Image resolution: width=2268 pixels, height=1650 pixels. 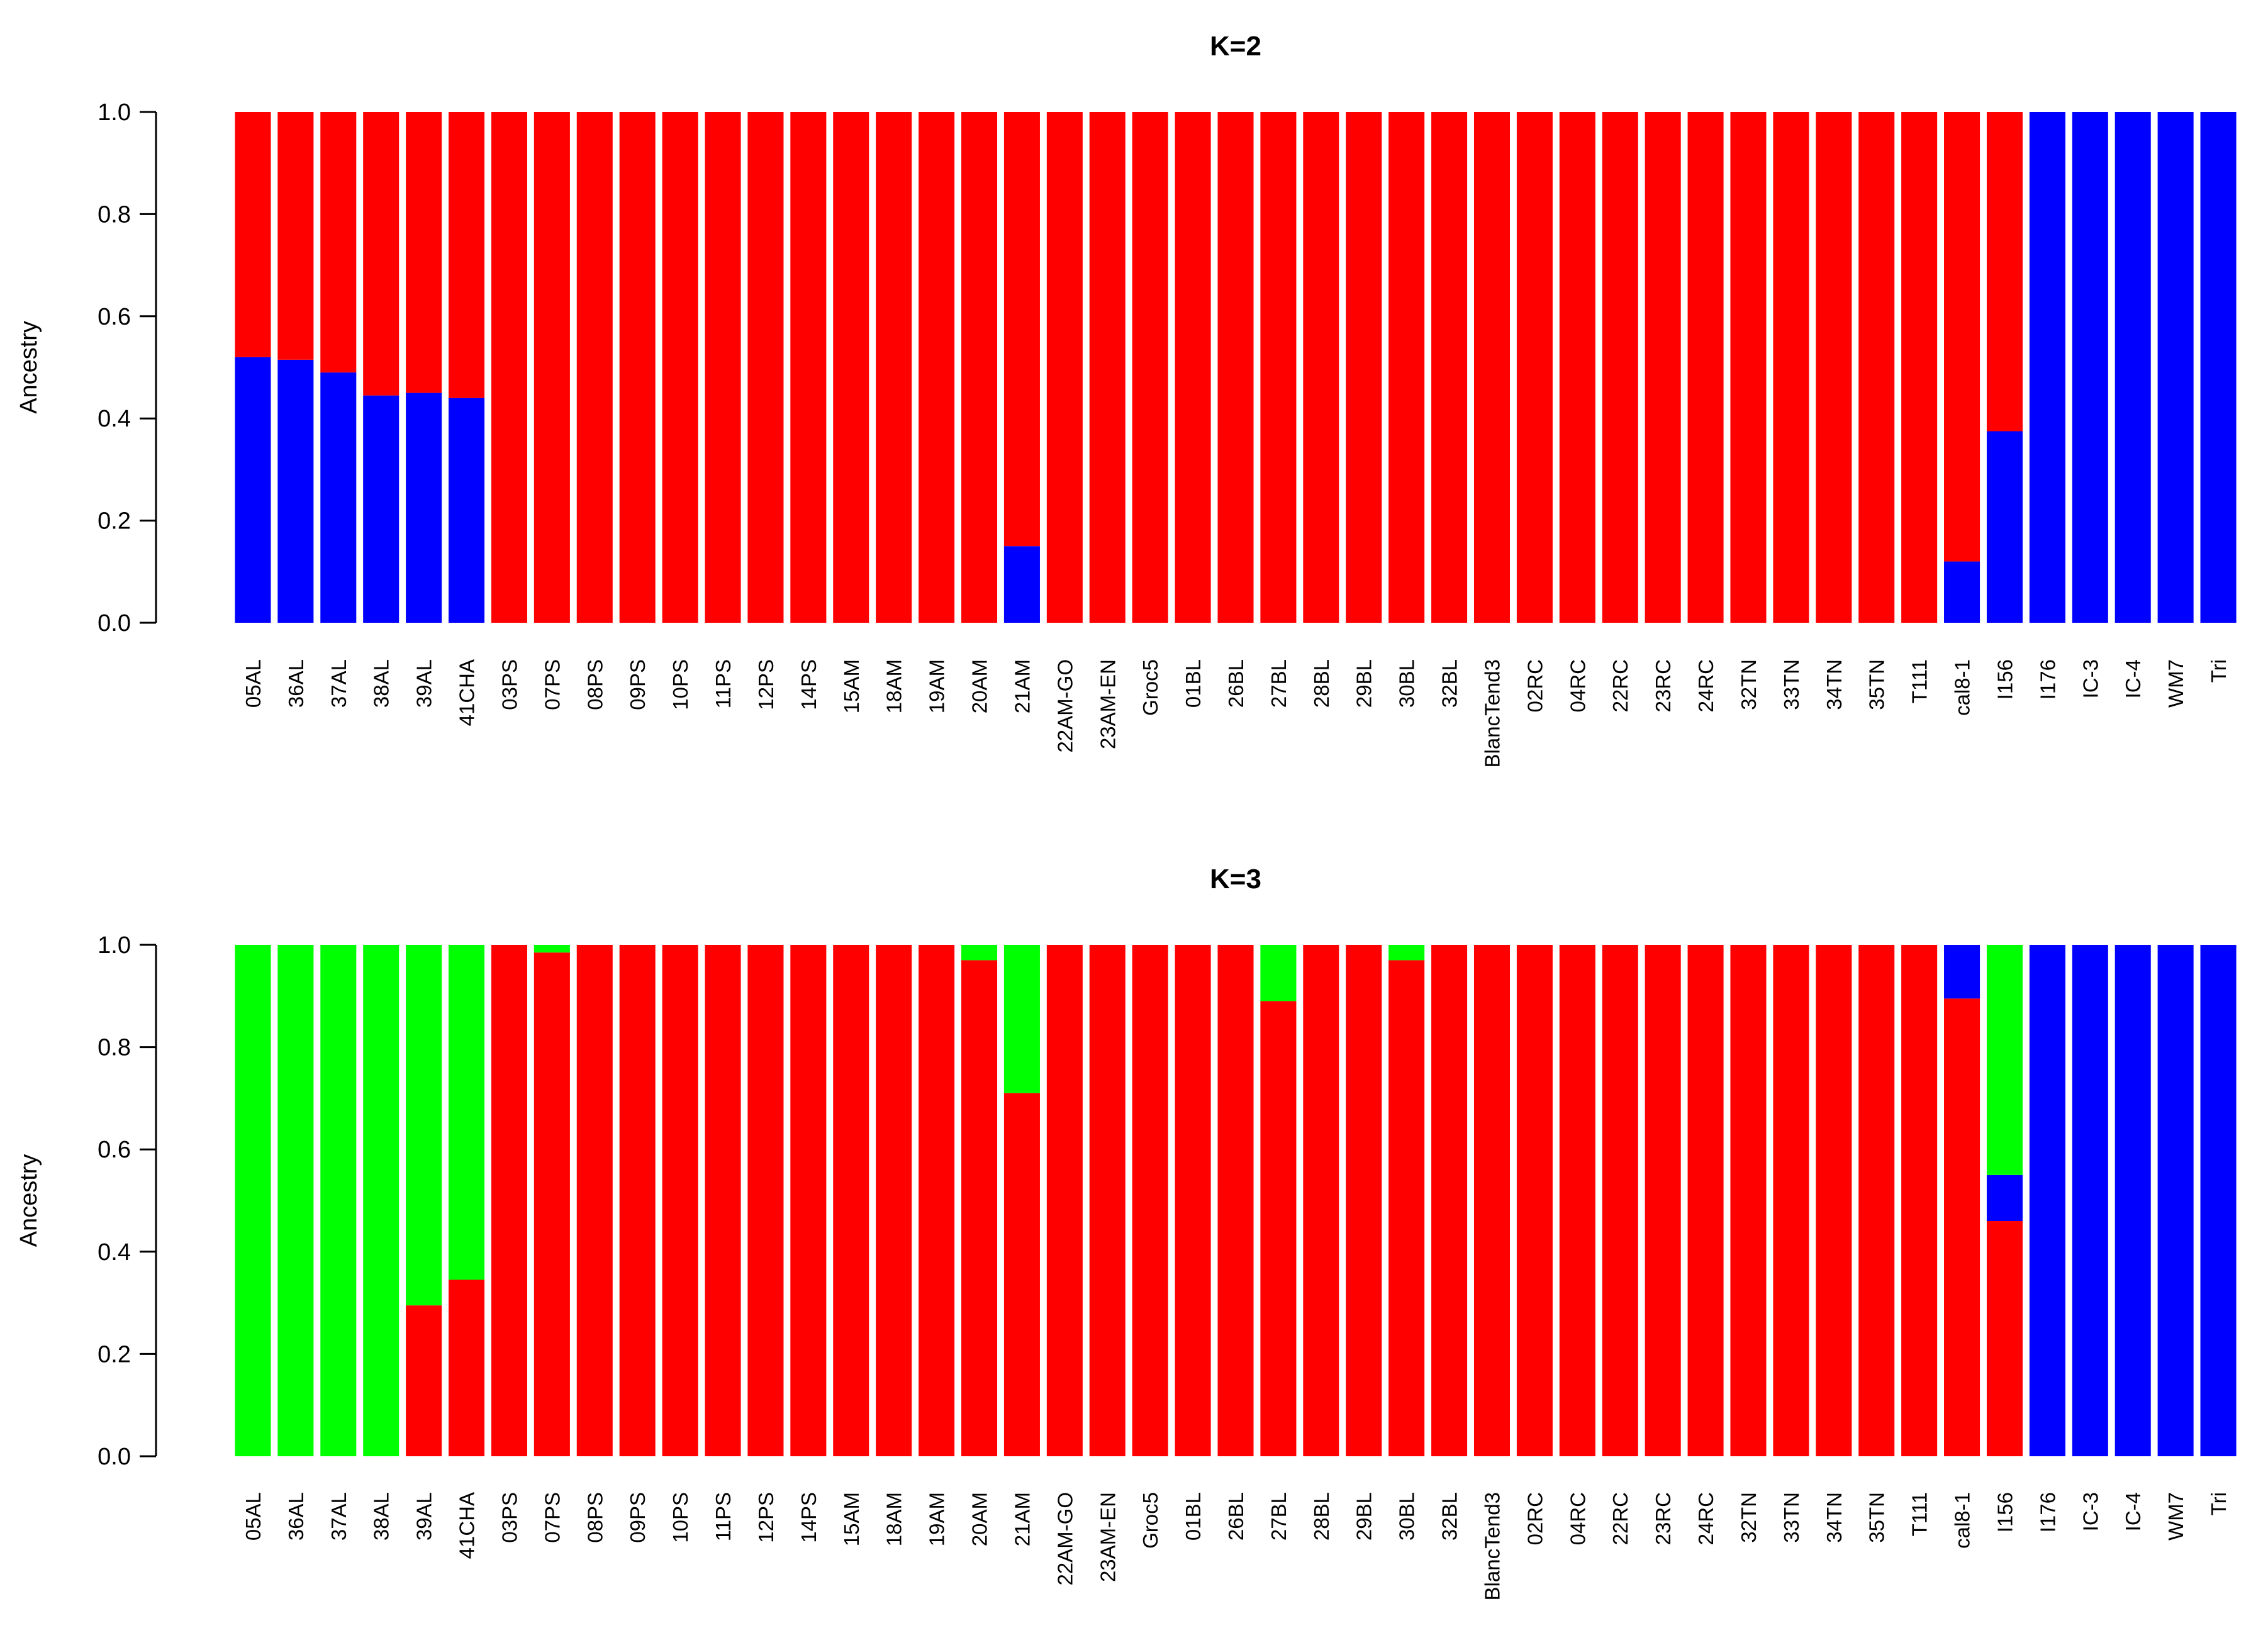 What do you see at coordinates (381, 509) in the screenshot?
I see `bar-segment-38al` at bounding box center [381, 509].